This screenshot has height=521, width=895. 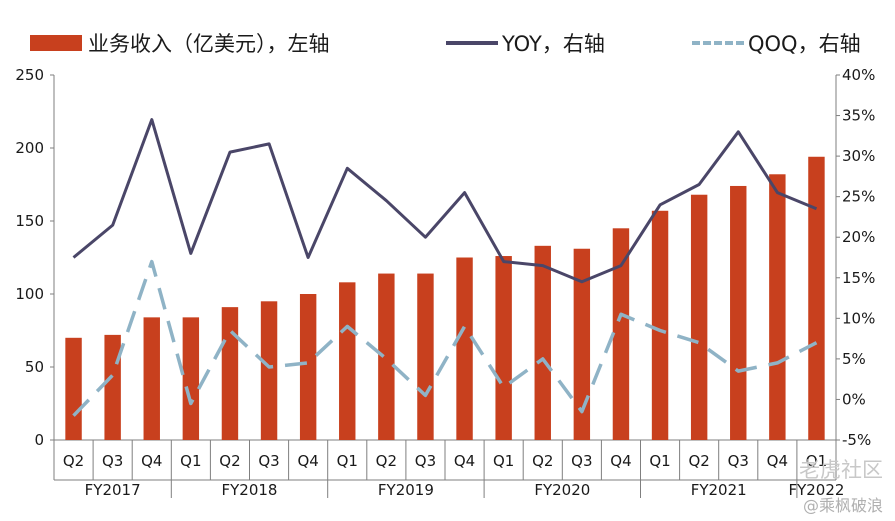 What do you see at coordinates (858, 197) in the screenshot?
I see `right-tick-label: 25%` at bounding box center [858, 197].